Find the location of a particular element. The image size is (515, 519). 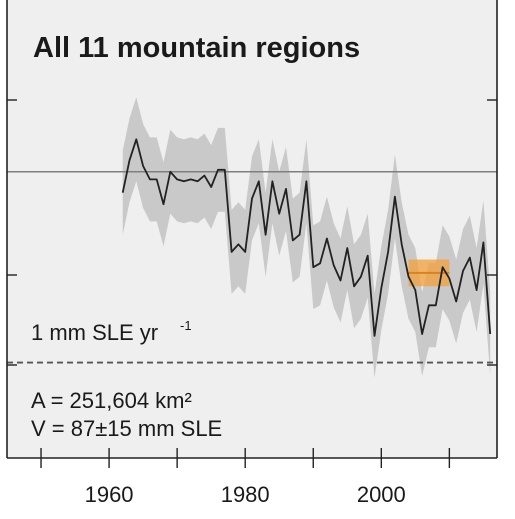

area-annotation: A = 251,604 km² is located at coordinates (111, 400).